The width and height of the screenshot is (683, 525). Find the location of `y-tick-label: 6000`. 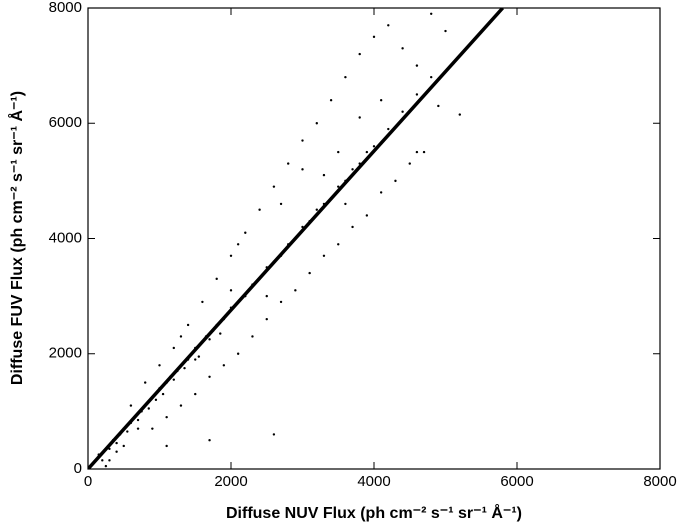

y-tick-label: 6000 is located at coordinates (65, 122).